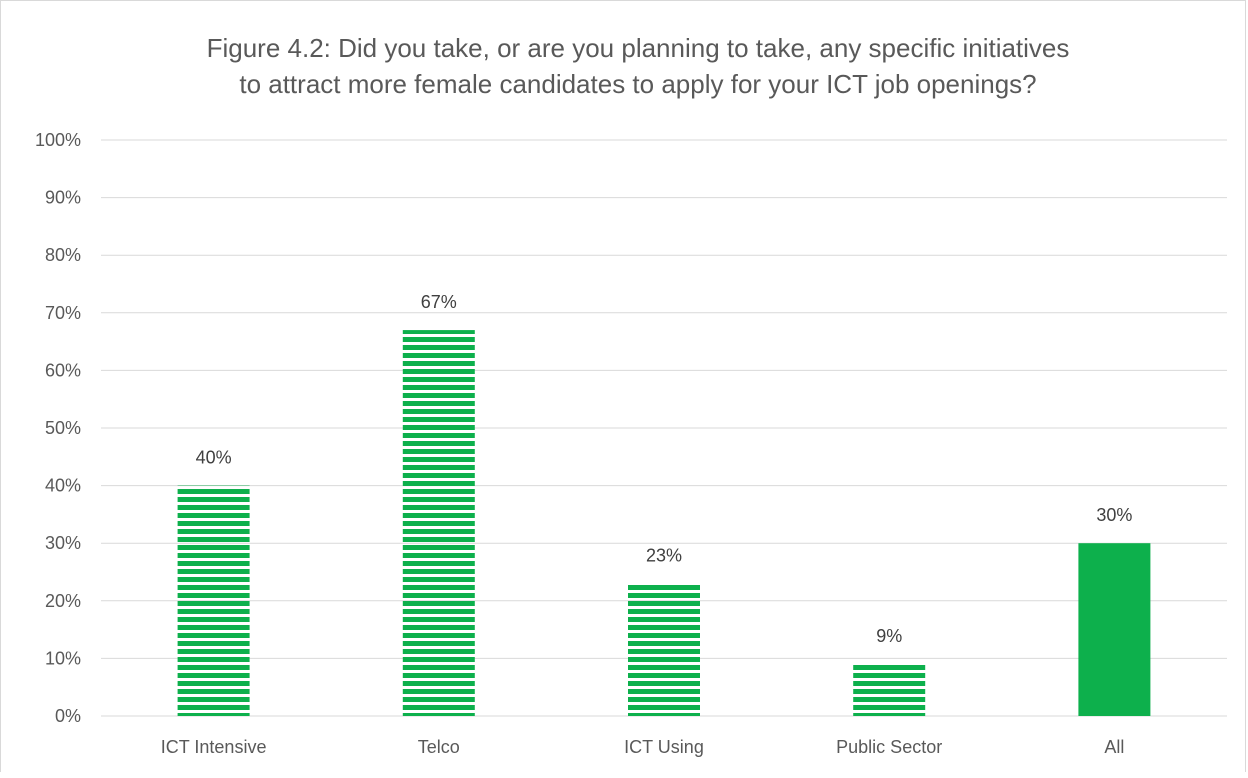 The width and height of the screenshot is (1248, 778). I want to click on x-category-label: ICT Intensive, so click(214, 747).